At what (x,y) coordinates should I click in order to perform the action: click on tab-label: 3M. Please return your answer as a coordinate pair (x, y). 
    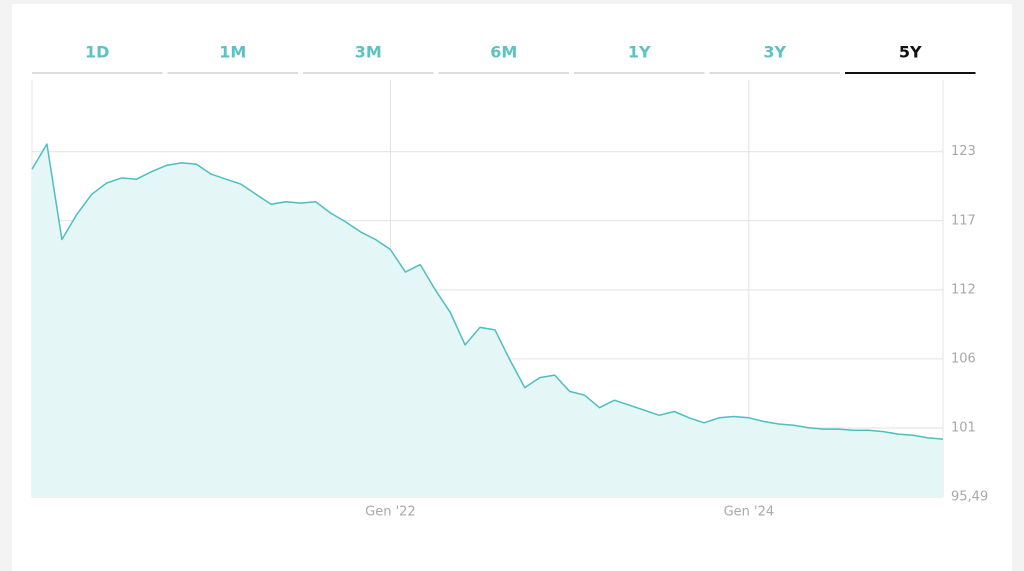
    Looking at the image, I should click on (368, 52).